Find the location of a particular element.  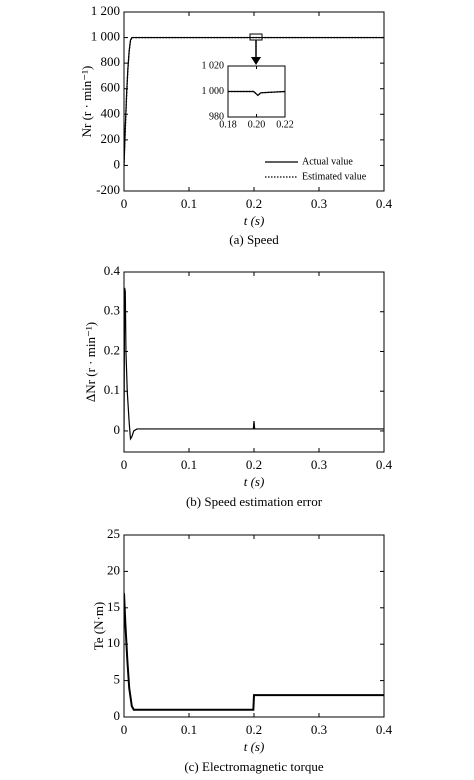

y-axis-label: ΔNr (r · min⁻¹) is located at coordinates (90, 362).